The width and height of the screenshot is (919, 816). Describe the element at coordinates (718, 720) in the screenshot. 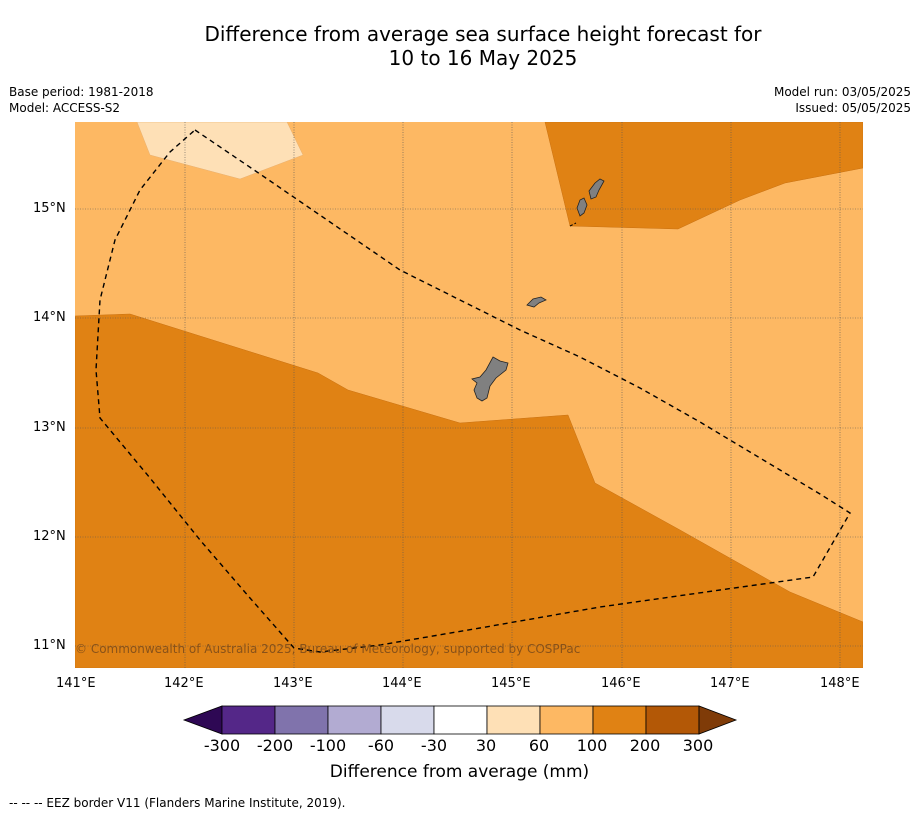

I see `colorbar-extend-high` at that location.